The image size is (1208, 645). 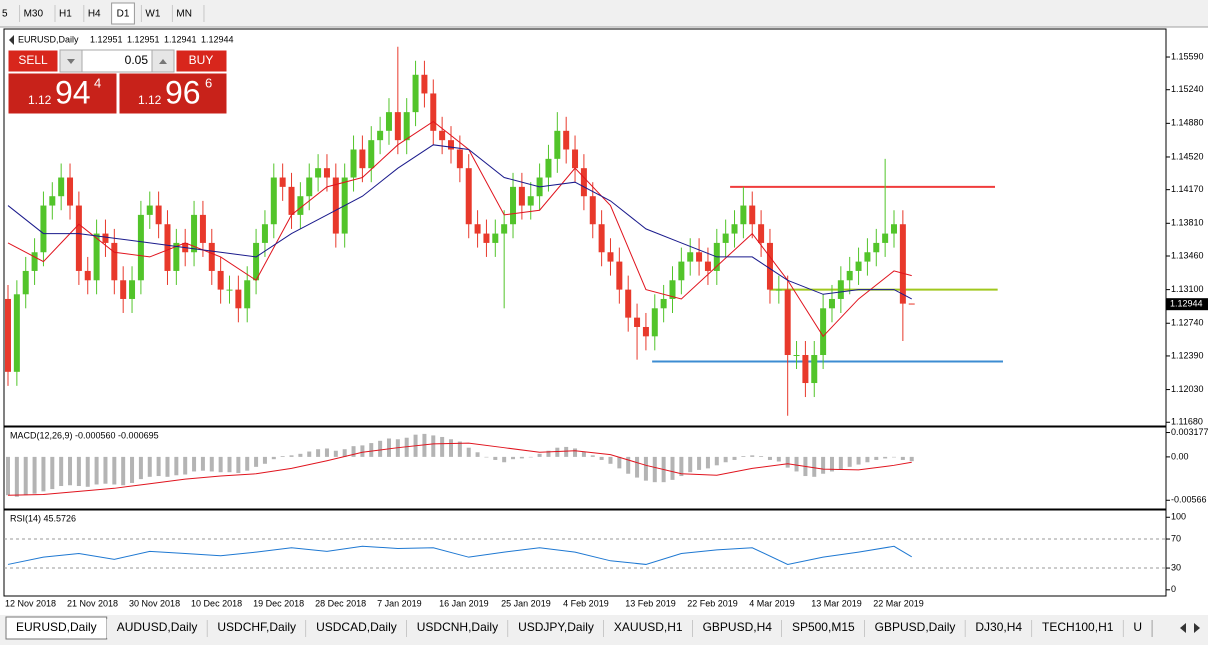 What do you see at coordinates (1187, 156) in the screenshot?
I see `y-tick-label: 1.14520` at bounding box center [1187, 156].